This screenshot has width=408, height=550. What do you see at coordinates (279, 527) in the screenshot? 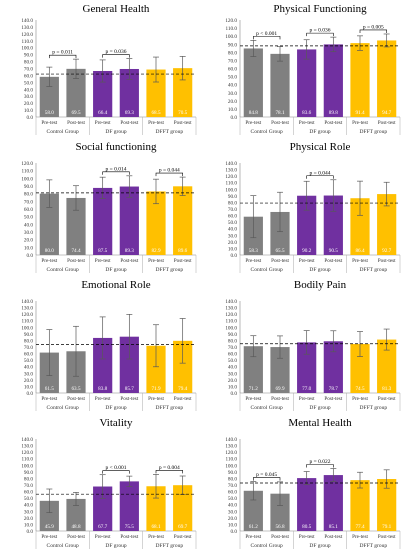
I see `bar-value-label: 56.8` at bounding box center [279, 527].